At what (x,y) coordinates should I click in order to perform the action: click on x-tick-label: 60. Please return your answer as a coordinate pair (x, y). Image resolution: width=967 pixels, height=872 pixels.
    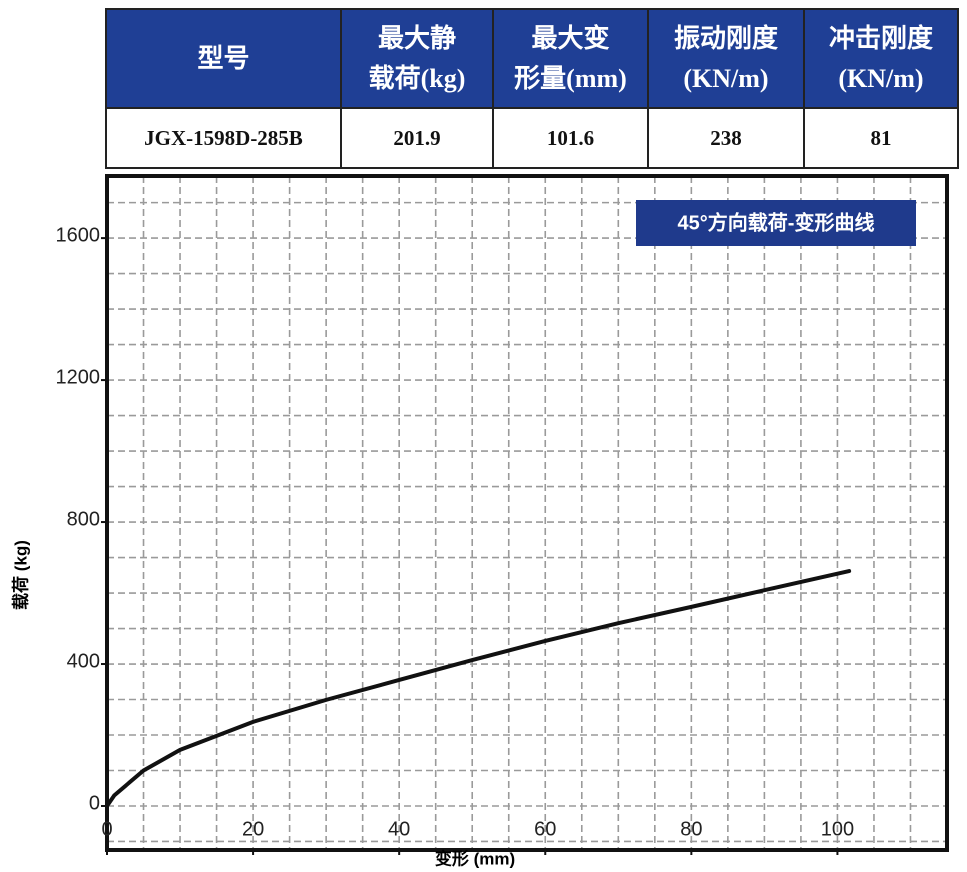
    Looking at the image, I should click on (545, 829).